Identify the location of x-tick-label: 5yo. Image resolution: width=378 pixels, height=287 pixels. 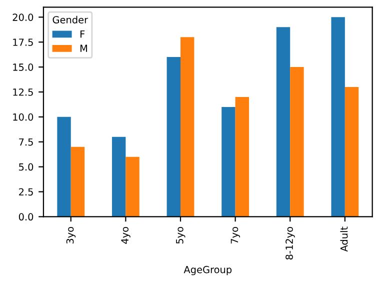
(181, 235).